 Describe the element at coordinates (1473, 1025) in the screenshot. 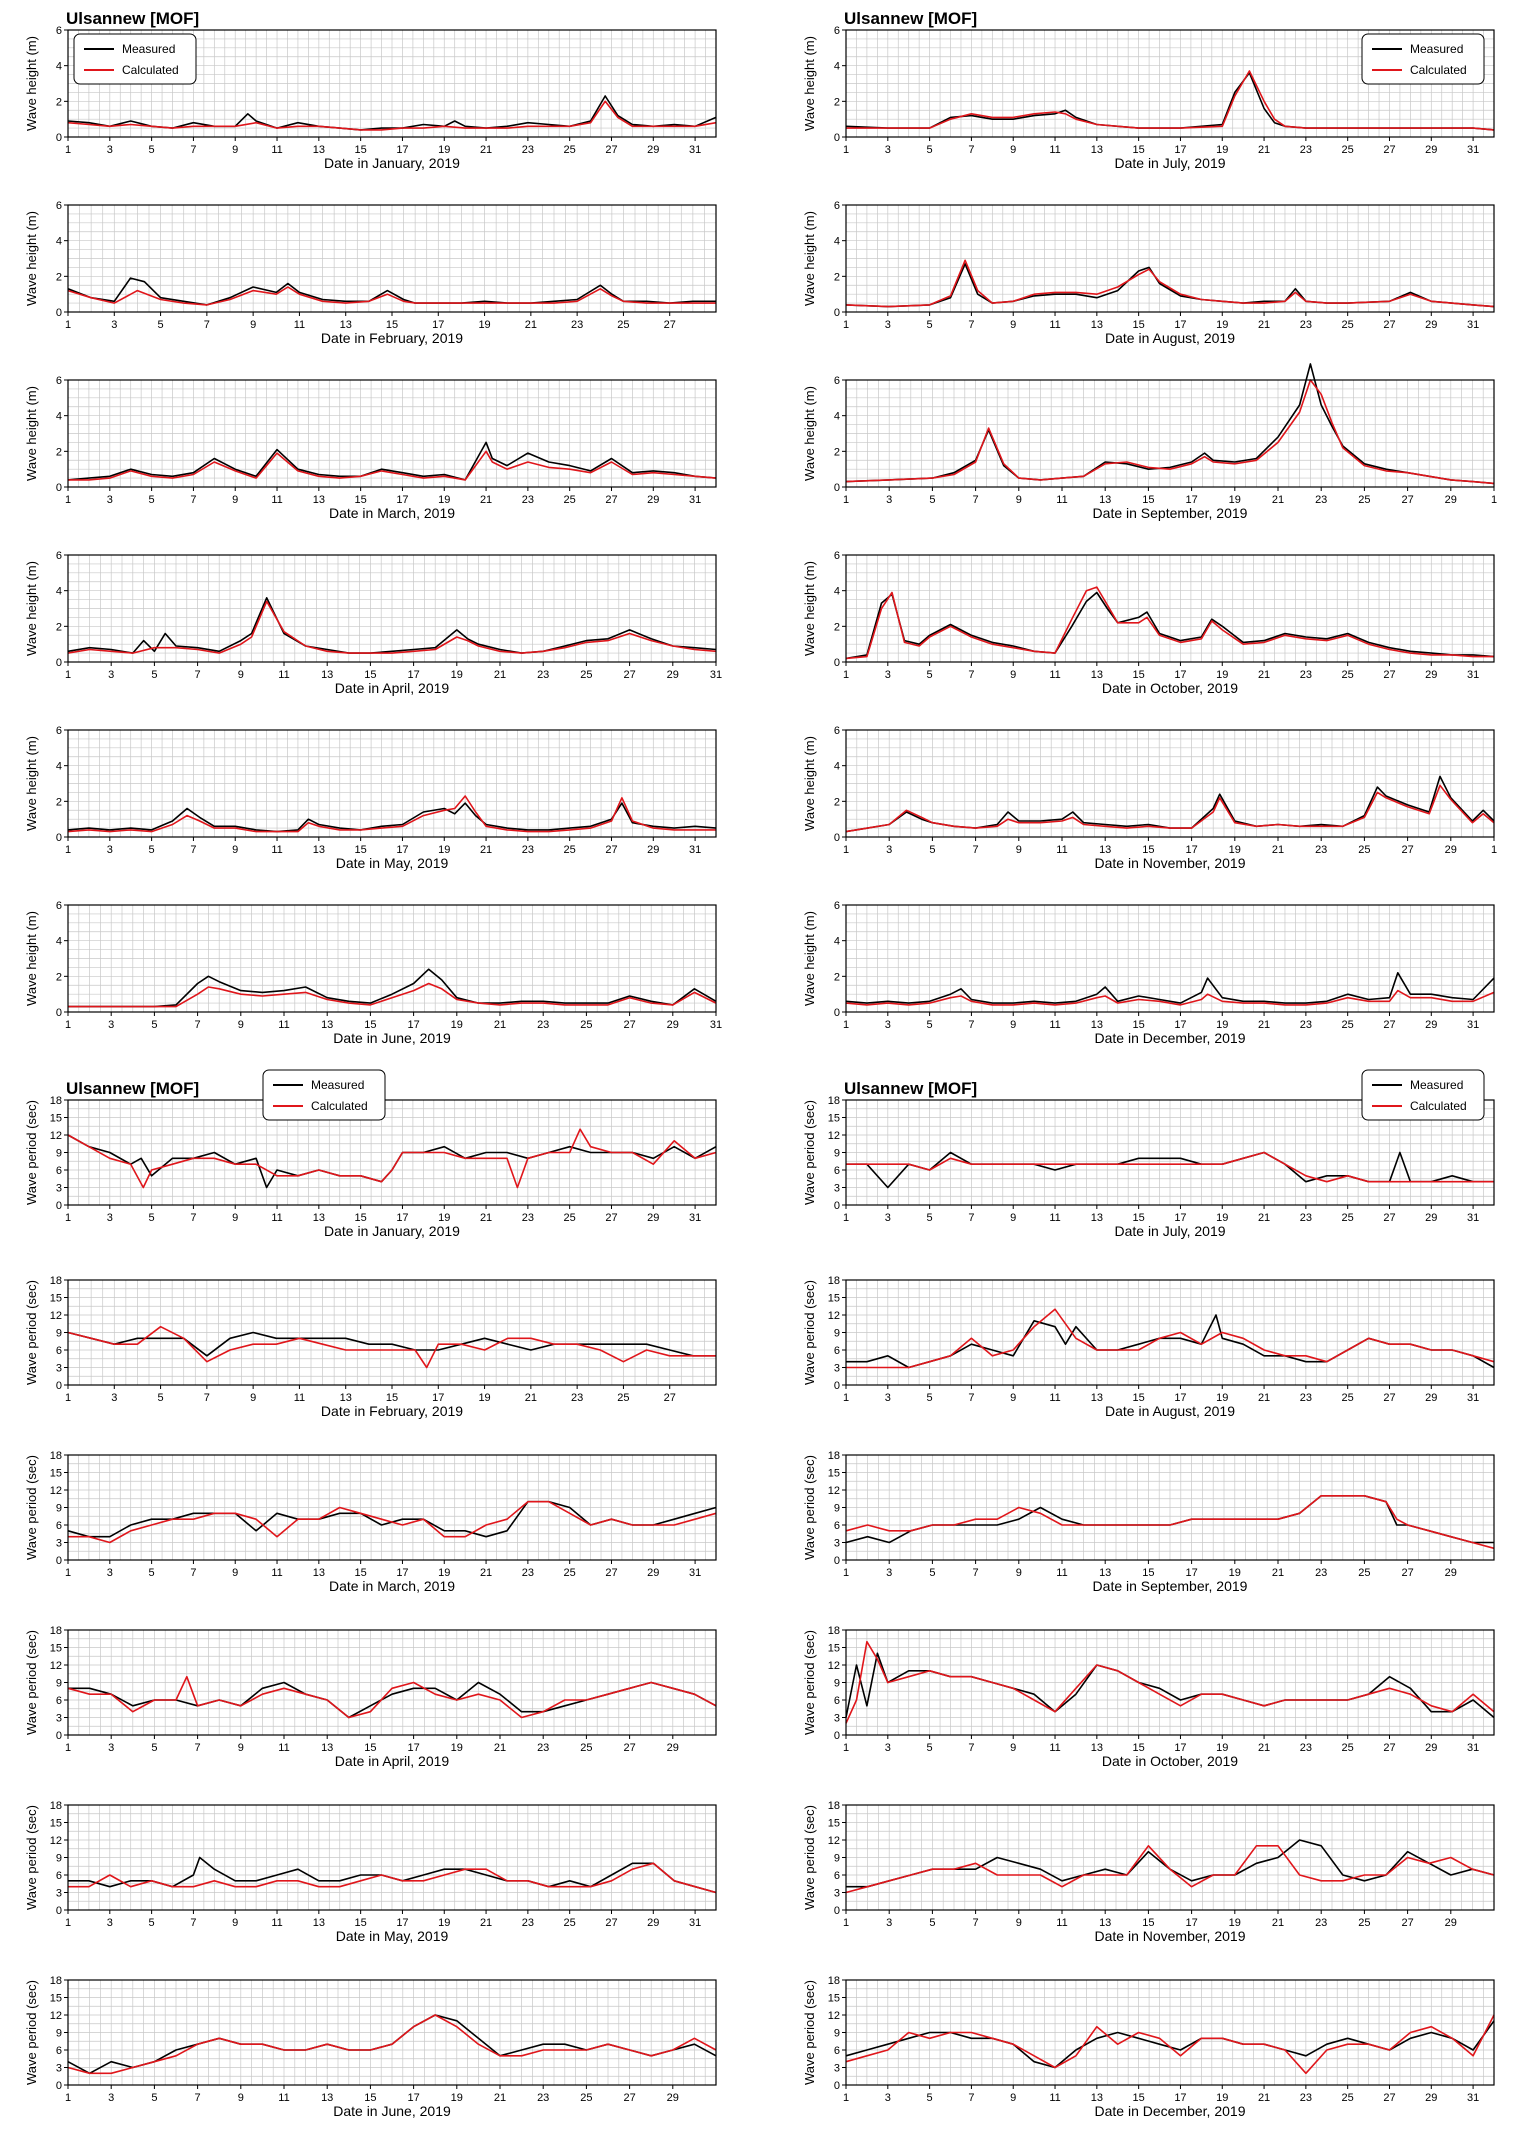

I see `x-tick-label: 31` at that location.